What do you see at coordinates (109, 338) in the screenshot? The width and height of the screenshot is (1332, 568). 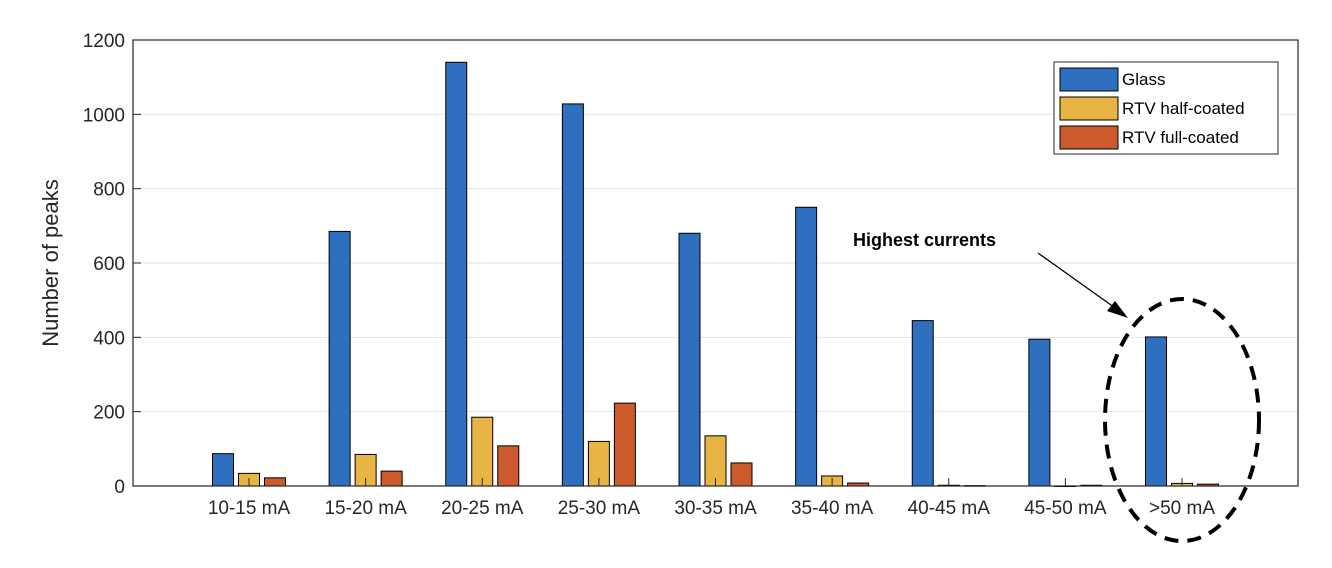 I see `y-tick-label: 400` at bounding box center [109, 338].